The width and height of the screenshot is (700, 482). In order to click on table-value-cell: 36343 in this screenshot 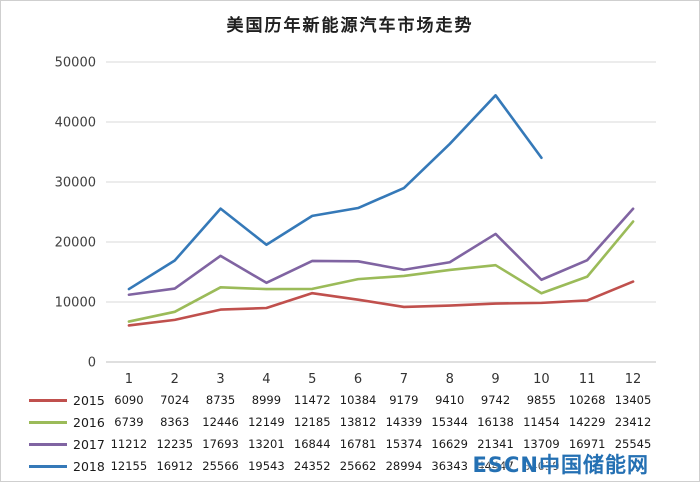, I will do `click(449, 466)`.